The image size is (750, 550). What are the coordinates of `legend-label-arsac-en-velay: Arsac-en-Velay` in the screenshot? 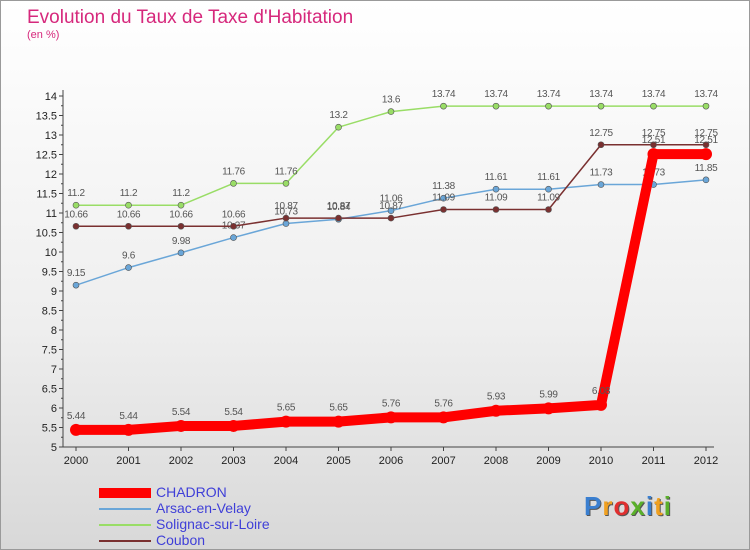 It's located at (203, 508).